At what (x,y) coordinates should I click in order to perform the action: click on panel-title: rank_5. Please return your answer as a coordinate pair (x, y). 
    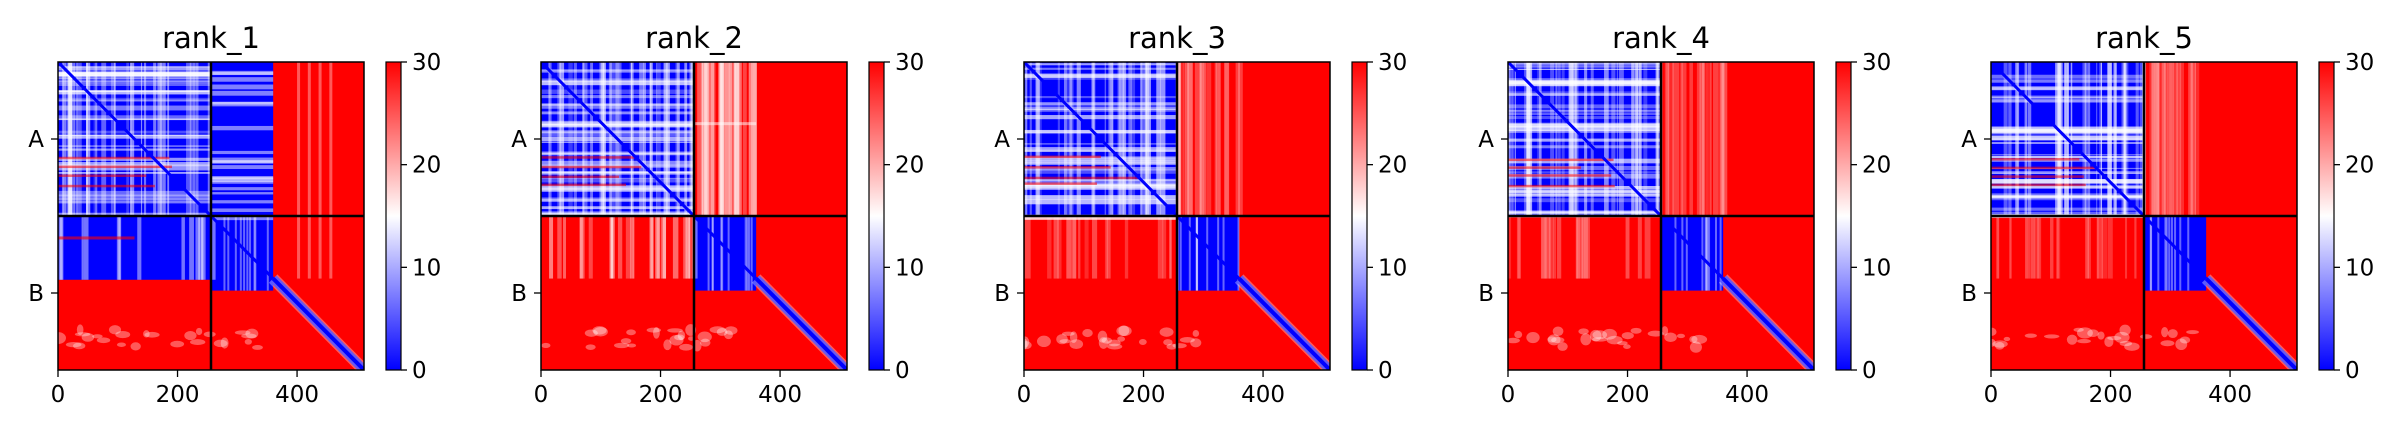
    Looking at the image, I should click on (2144, 38).